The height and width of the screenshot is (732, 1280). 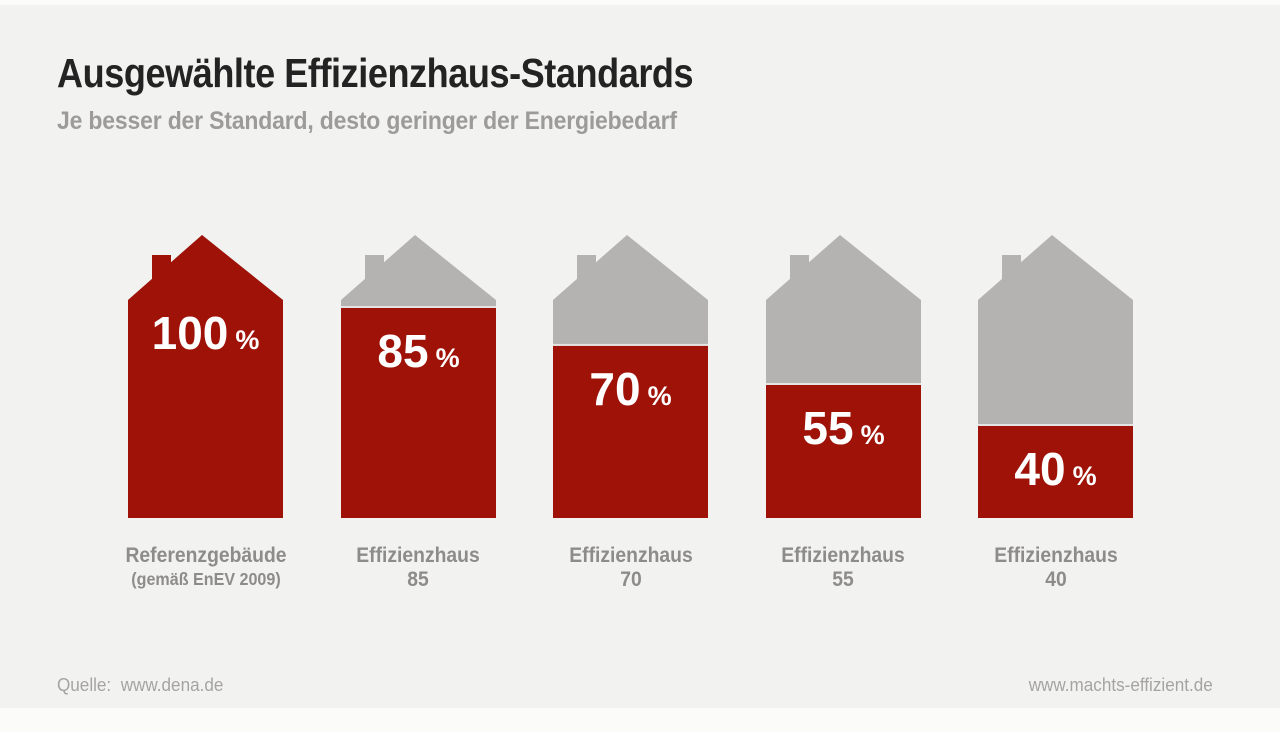 I want to click on page-title: Ausgewählte Effizienzhaus-Standards, so click(x=375, y=73).